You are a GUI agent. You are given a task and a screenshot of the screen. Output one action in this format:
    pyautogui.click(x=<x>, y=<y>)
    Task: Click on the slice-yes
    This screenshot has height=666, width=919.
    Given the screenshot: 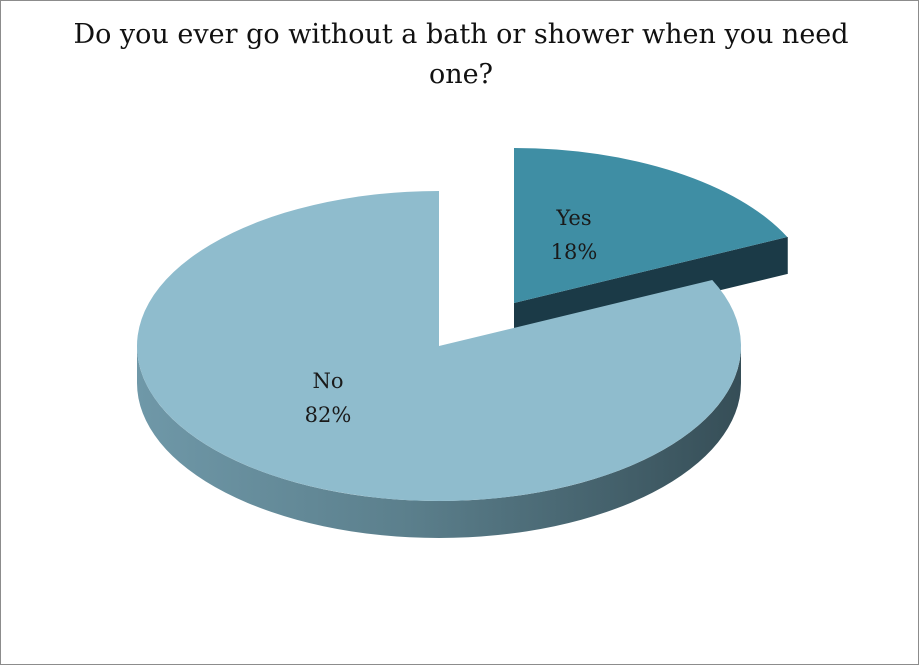 What is the action you would take?
    pyautogui.click(x=651, y=225)
    